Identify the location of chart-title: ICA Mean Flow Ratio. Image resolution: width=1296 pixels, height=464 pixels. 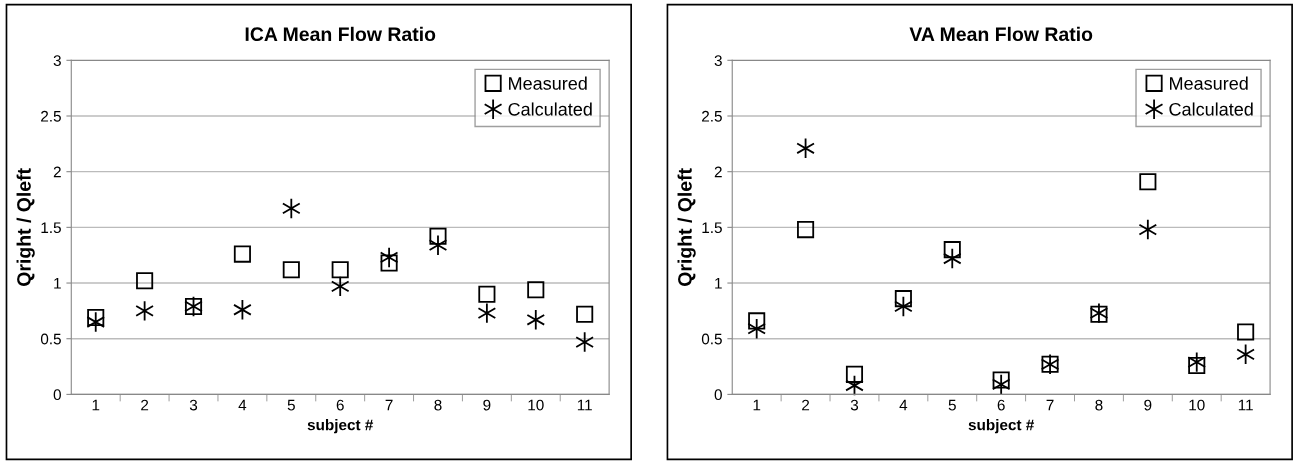
(340, 34).